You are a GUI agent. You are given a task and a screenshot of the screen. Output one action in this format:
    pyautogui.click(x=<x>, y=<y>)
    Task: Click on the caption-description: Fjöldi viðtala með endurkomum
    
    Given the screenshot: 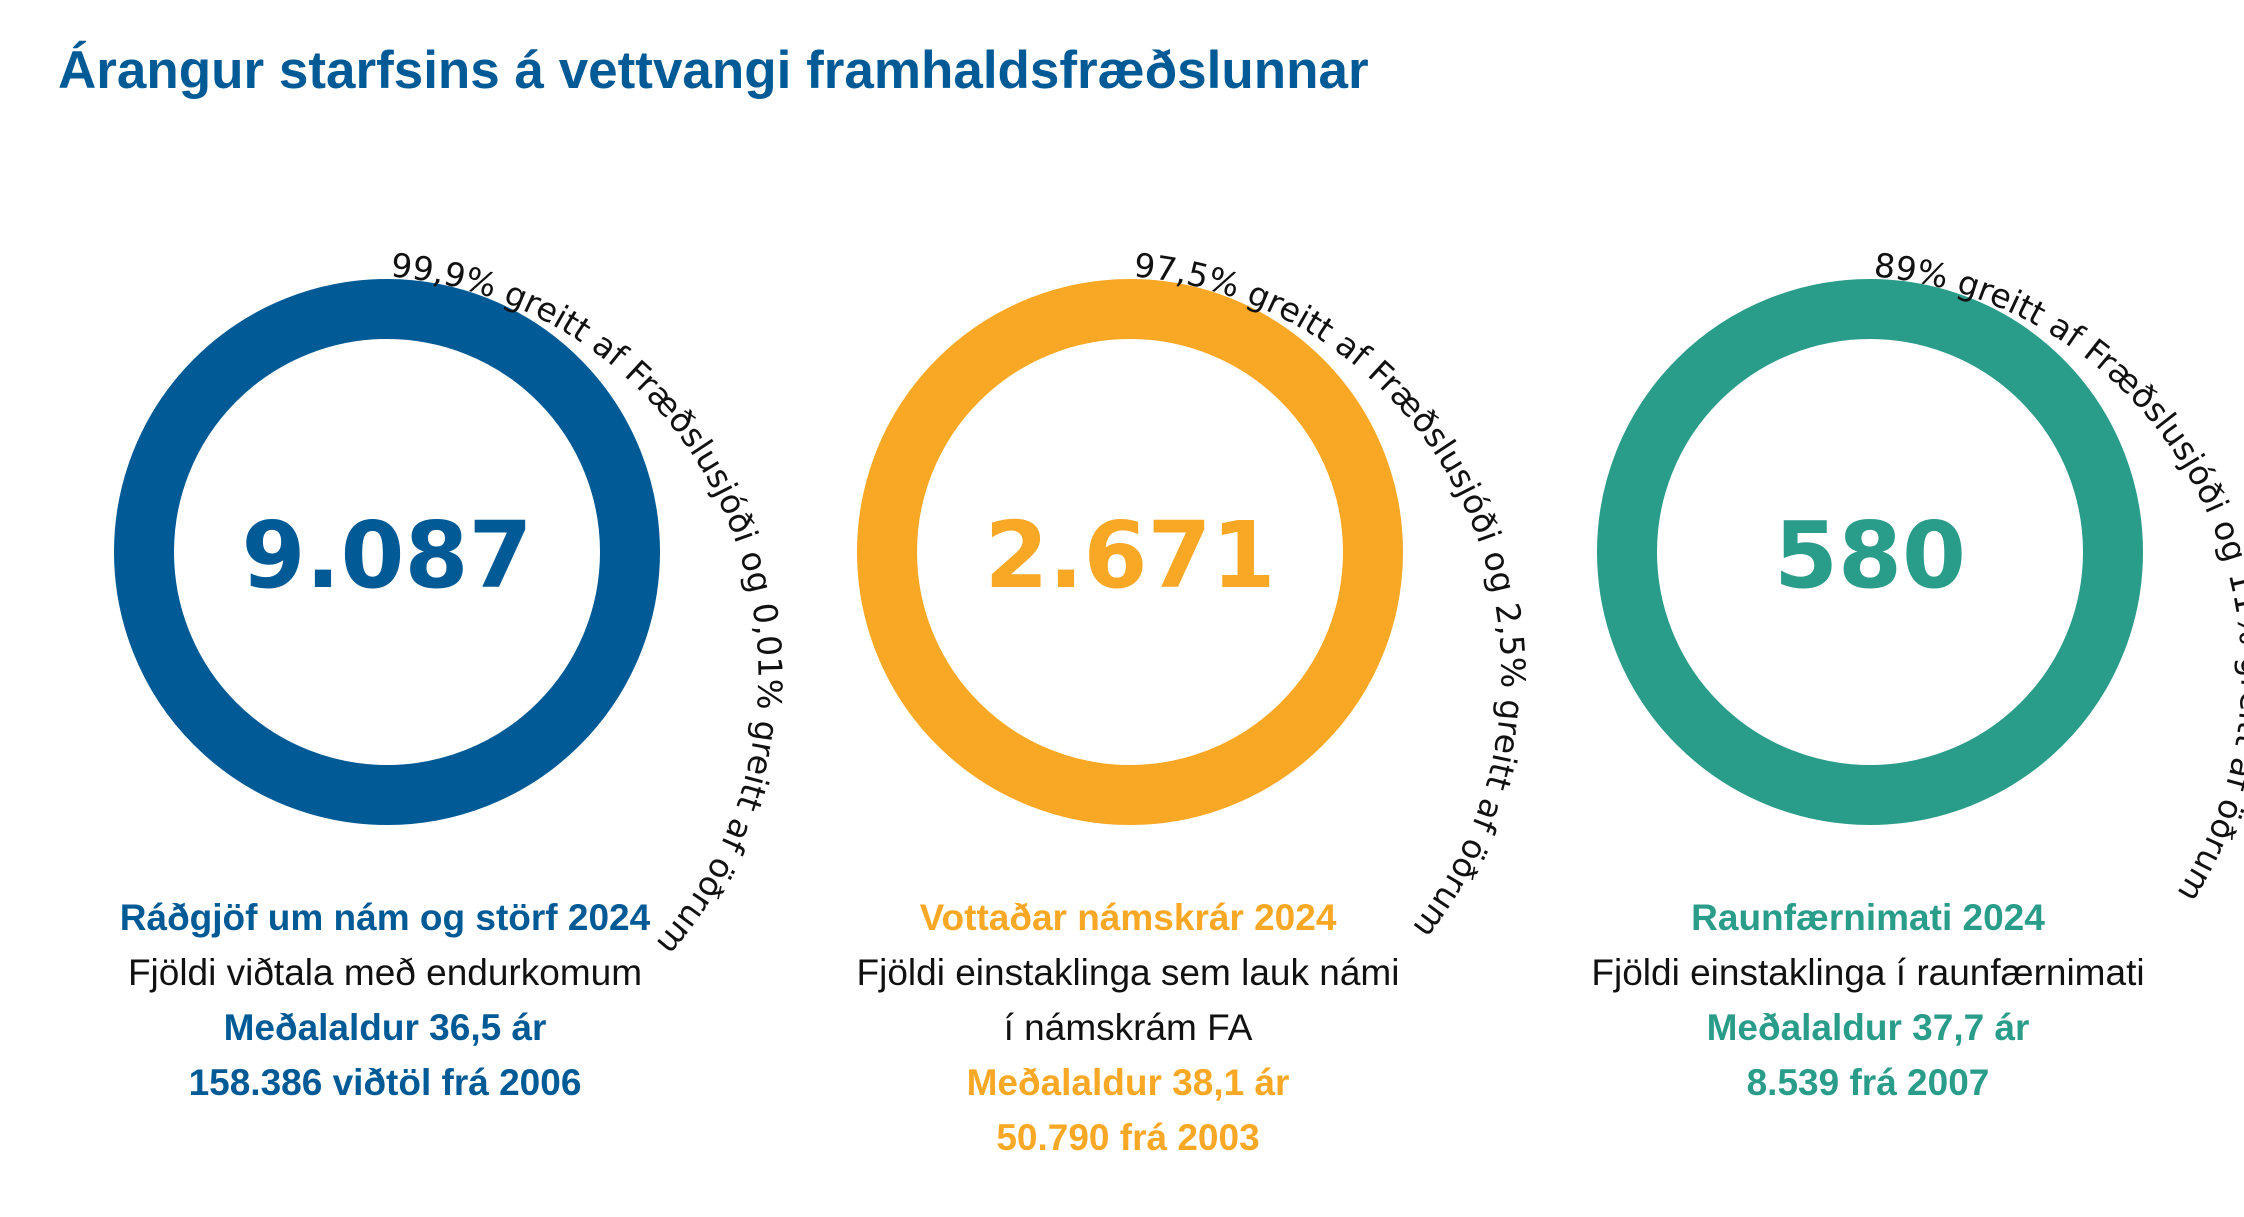 What is the action you would take?
    pyautogui.click(x=385, y=972)
    